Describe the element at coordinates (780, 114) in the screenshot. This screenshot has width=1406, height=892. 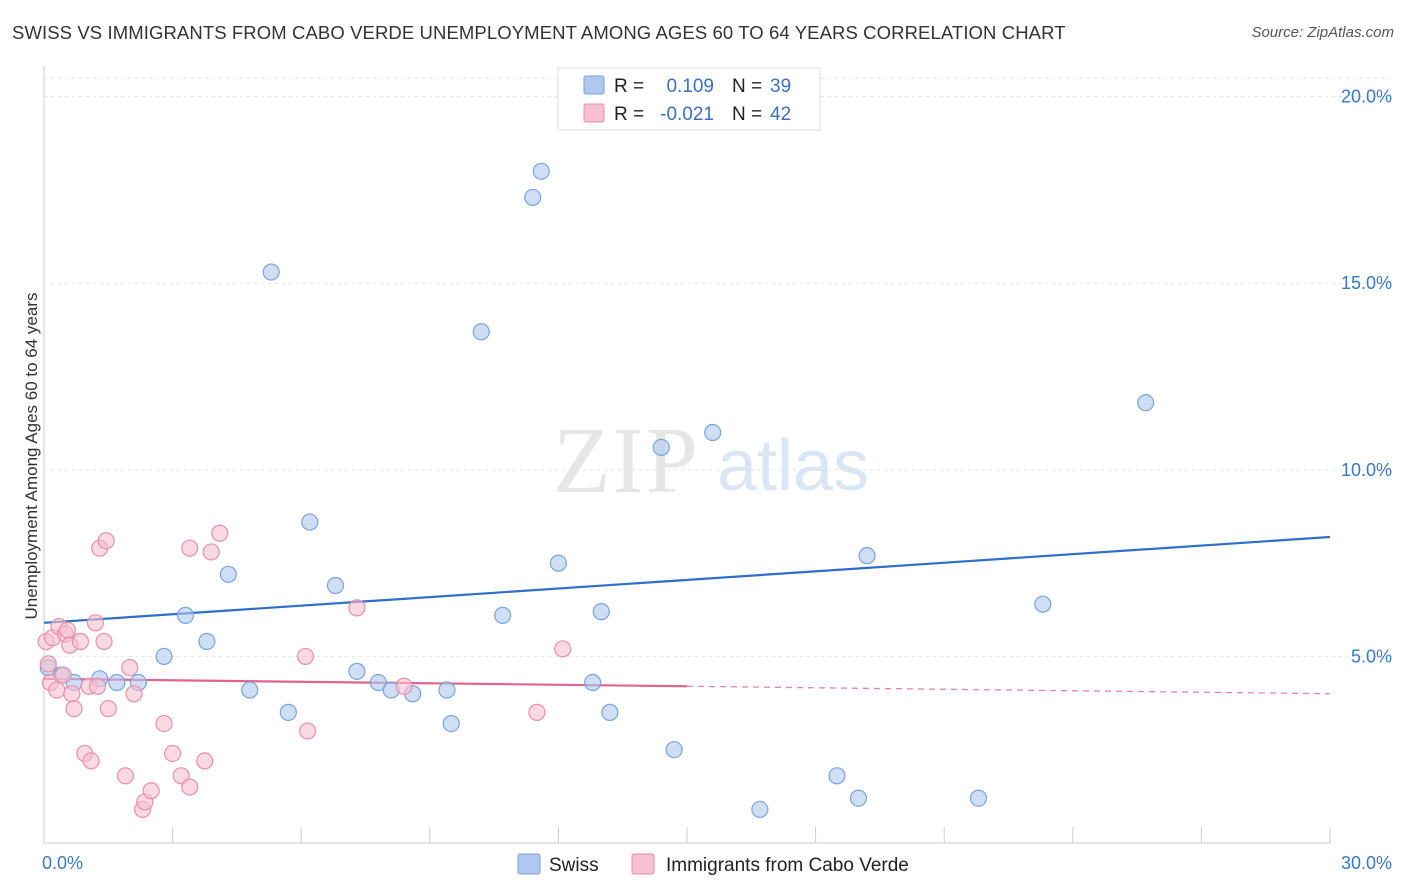
I see `stats-legend-n-value-cabo: 42` at that location.